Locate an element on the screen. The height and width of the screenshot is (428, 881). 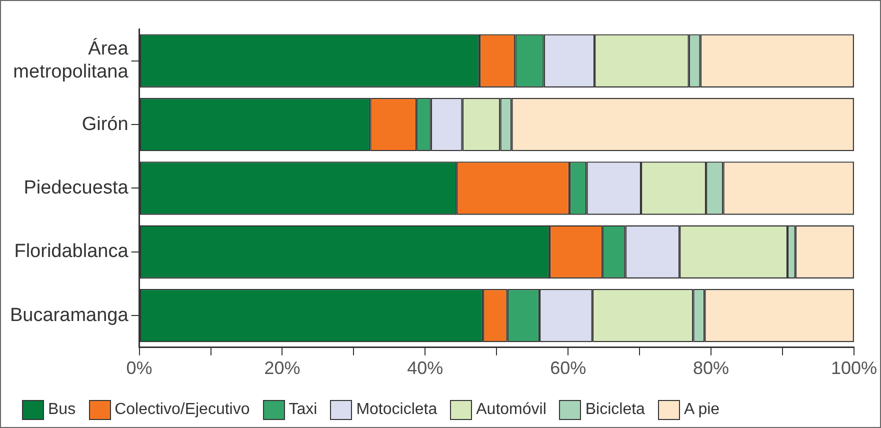
x-tick-label: 20% is located at coordinates (282, 368).